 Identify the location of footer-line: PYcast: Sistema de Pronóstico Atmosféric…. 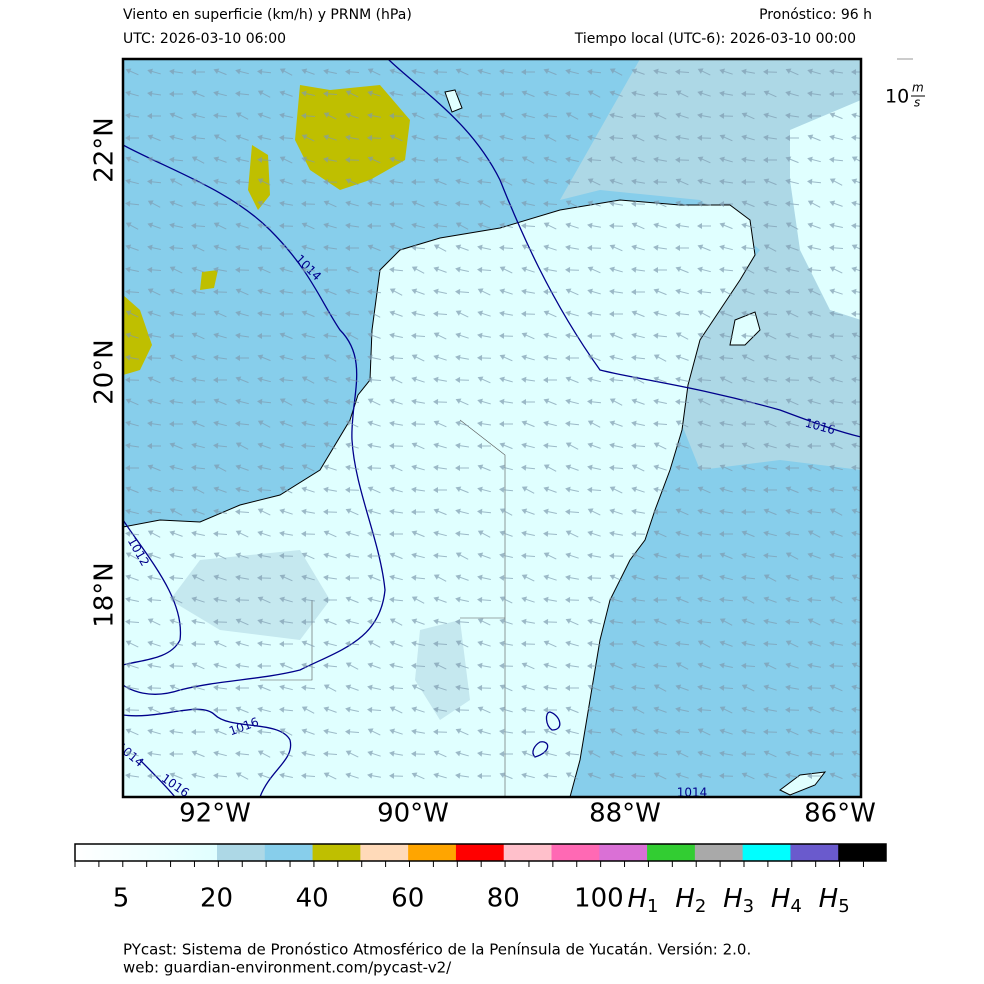
(437, 950).